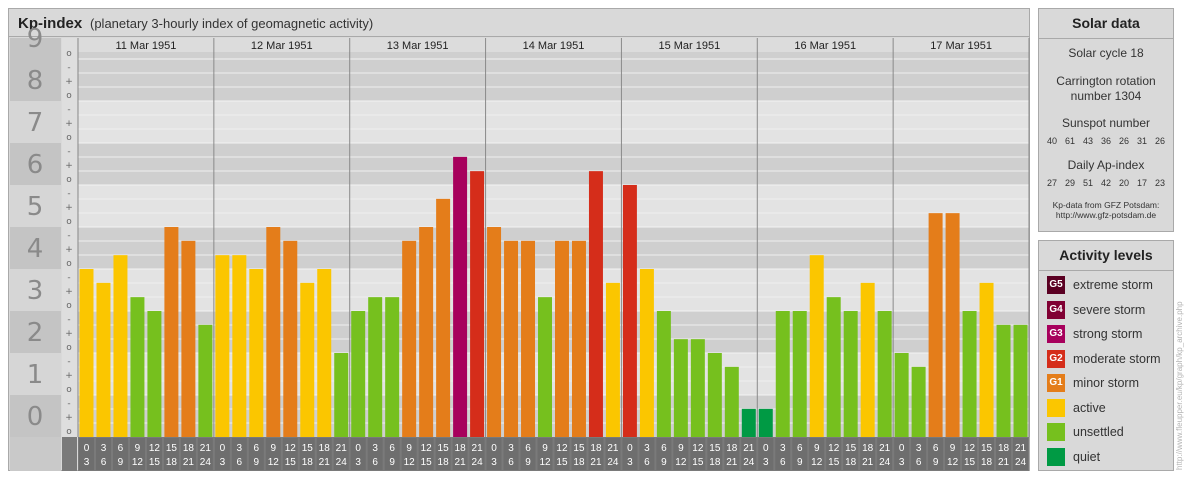 The width and height of the screenshot is (1184, 480). Describe the element at coordinates (553, 206) in the screenshot. I see `kp-band` at that location.